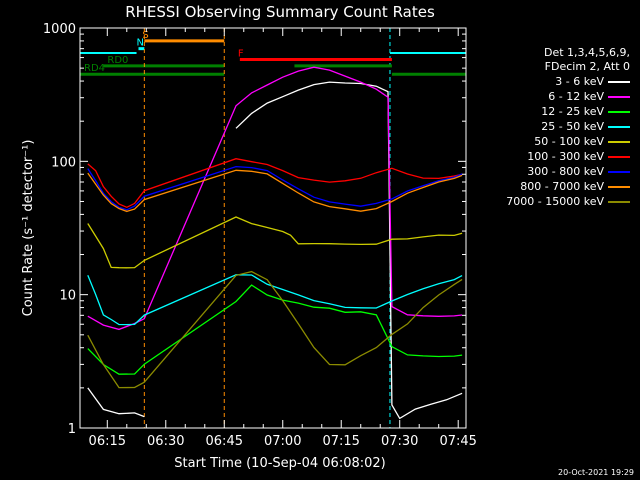 This screenshot has width=640, height=480. I want to click on legend-label: 3 - 6 keV, so click(579, 81).